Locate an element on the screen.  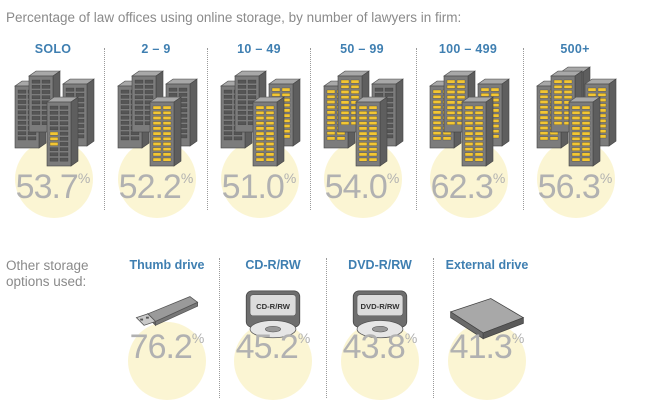
dvd-icon: DVD-R/RW is located at coordinates (380, 314).